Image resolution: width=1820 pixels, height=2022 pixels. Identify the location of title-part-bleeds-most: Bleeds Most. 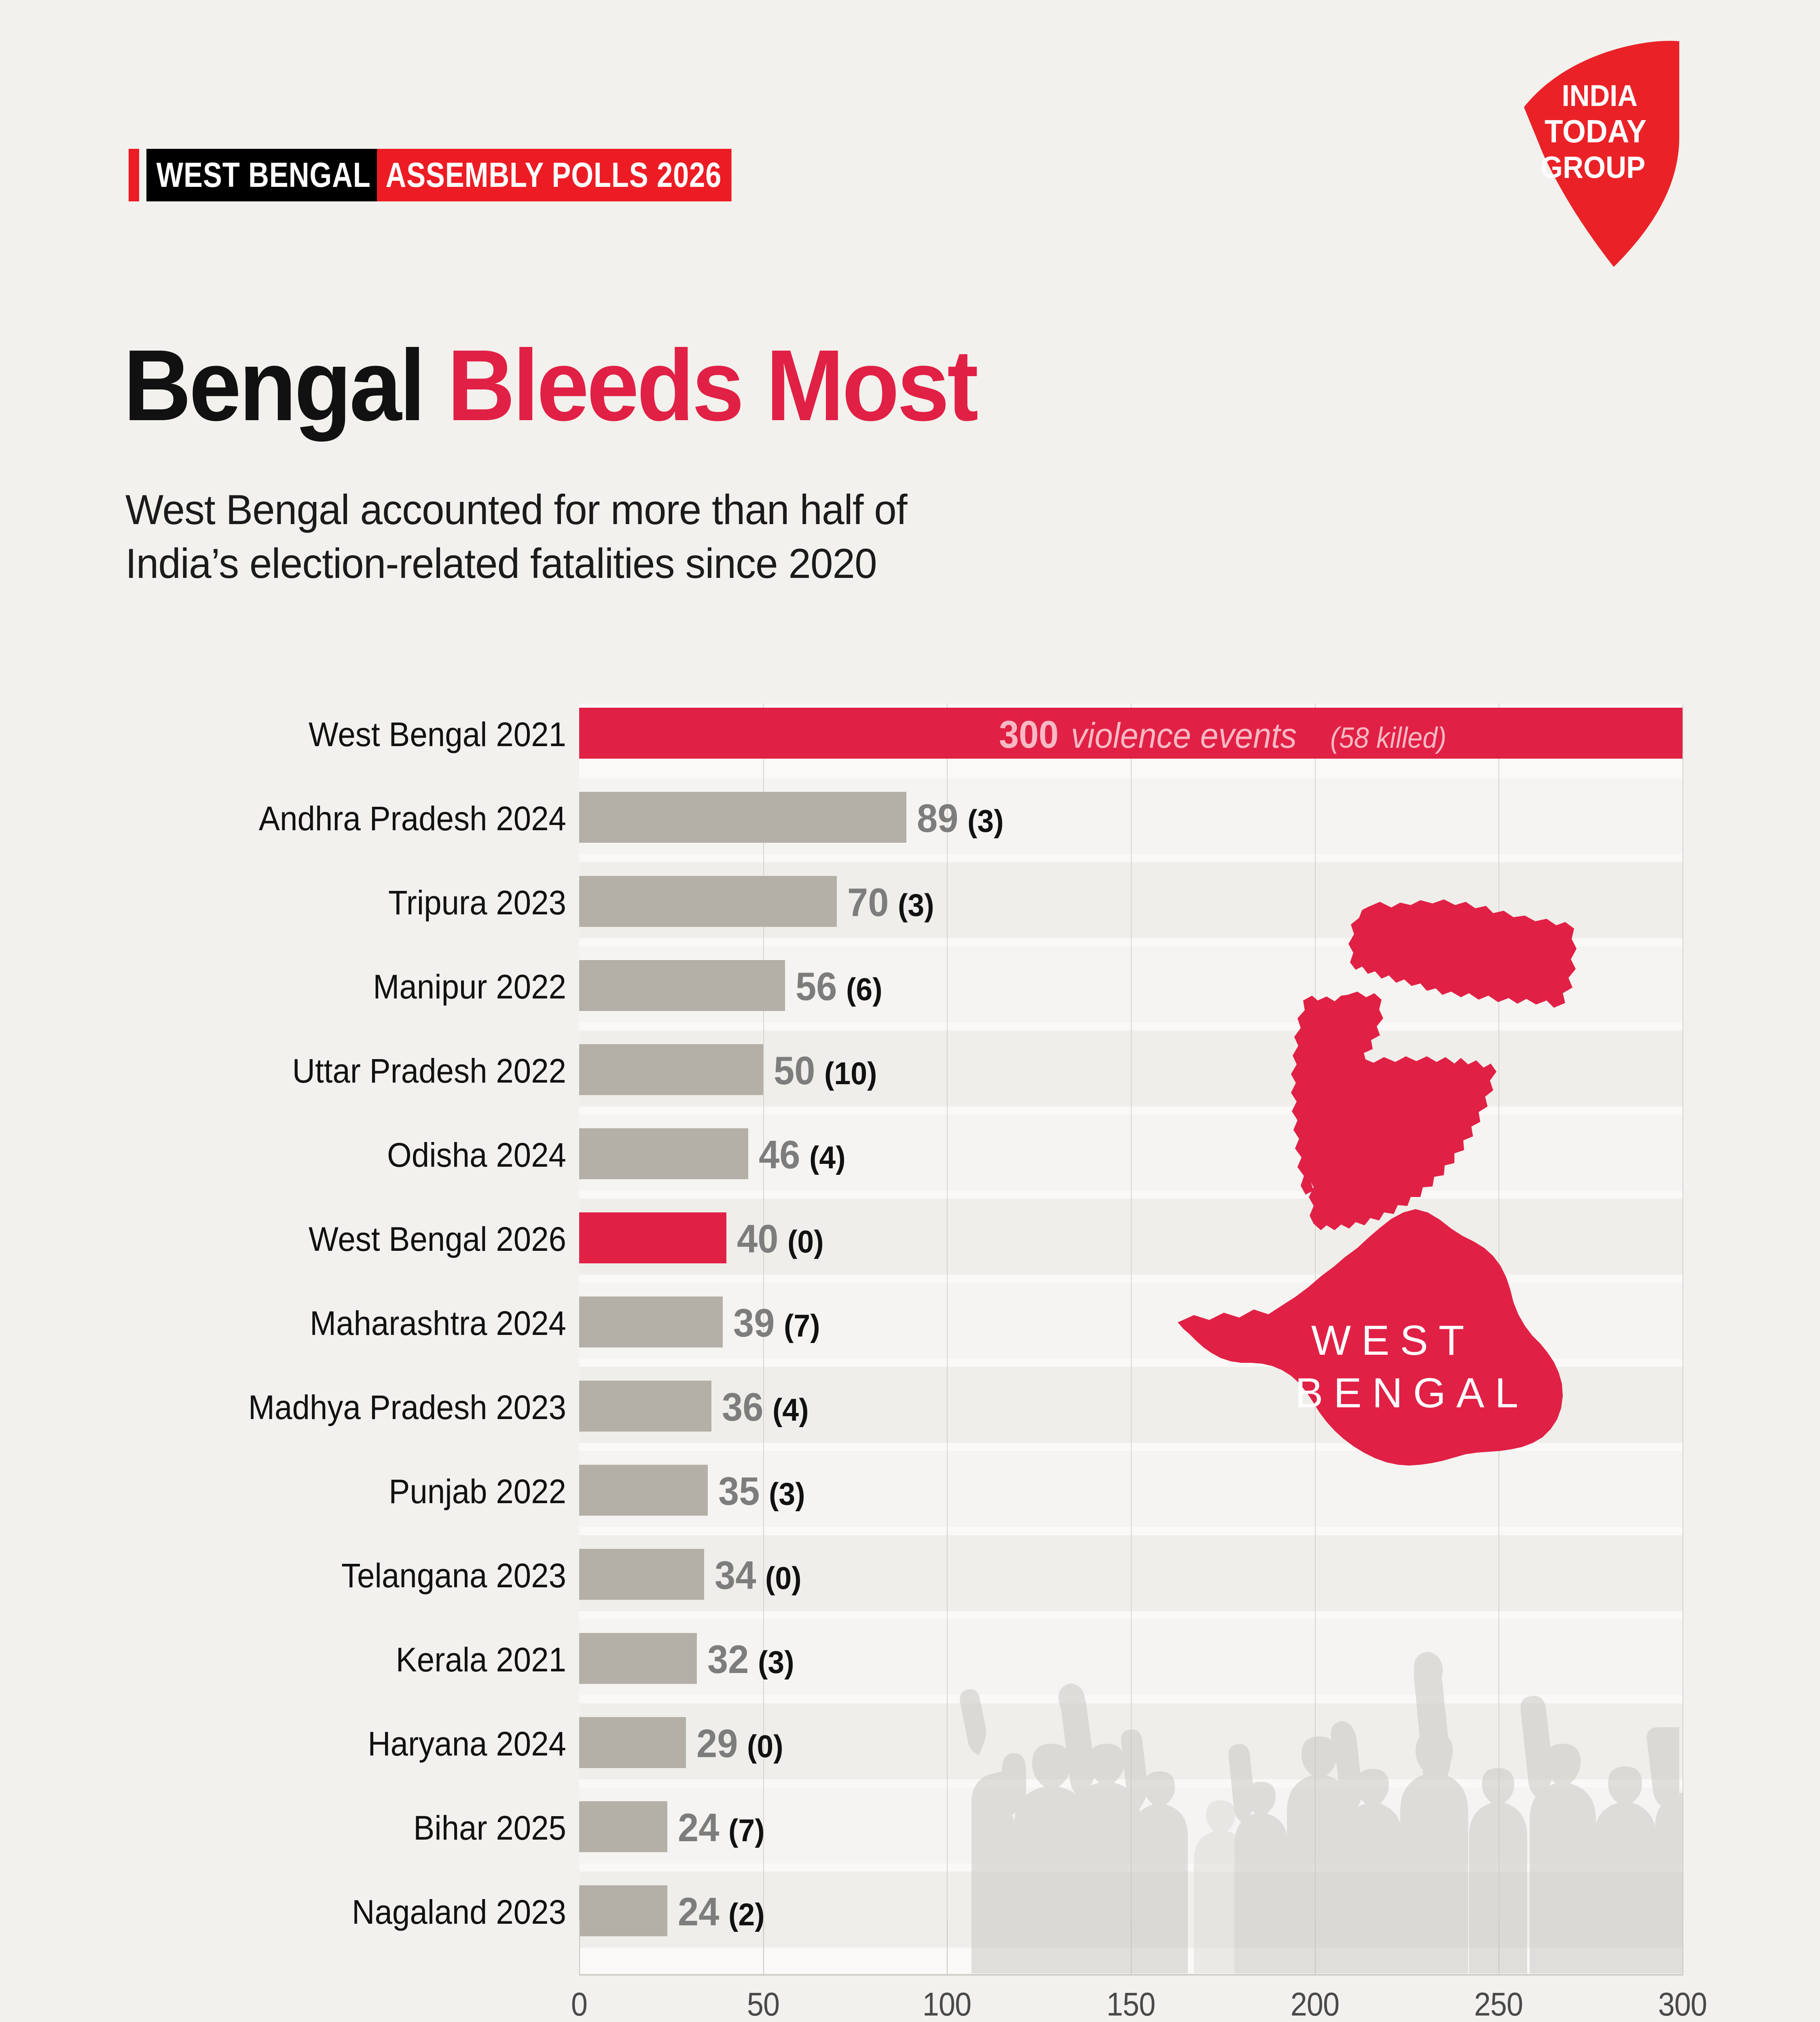
(713, 385).